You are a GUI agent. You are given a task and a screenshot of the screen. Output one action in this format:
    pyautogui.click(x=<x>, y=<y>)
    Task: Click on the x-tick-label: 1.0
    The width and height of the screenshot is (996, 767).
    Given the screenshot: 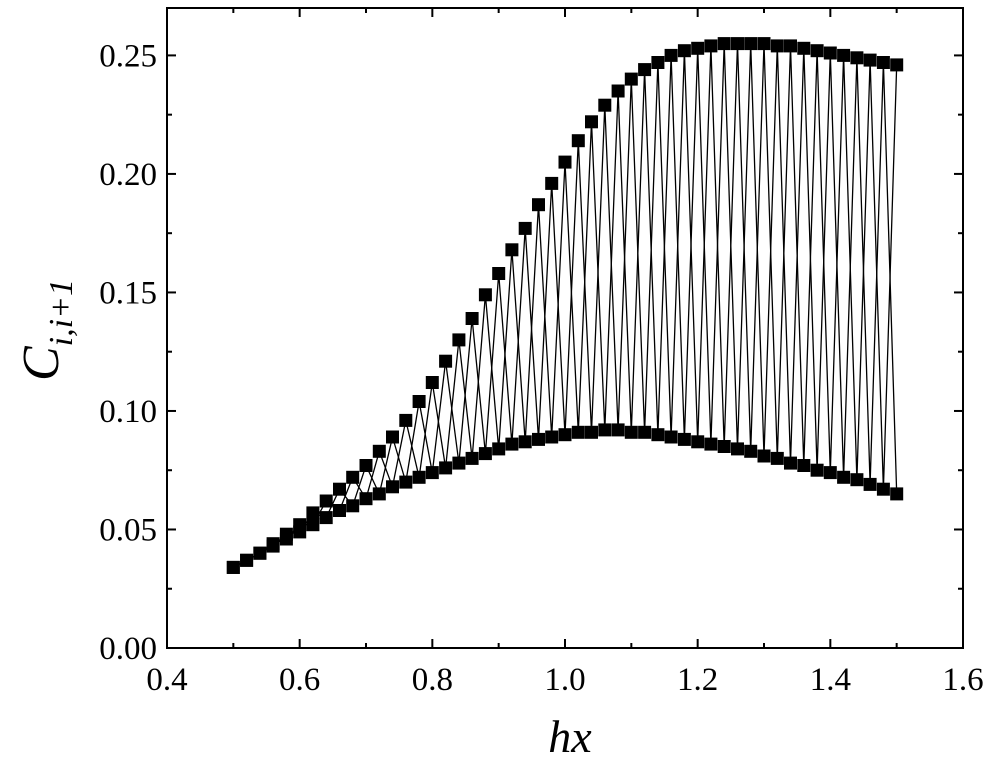 What is the action you would take?
    pyautogui.click(x=564, y=680)
    